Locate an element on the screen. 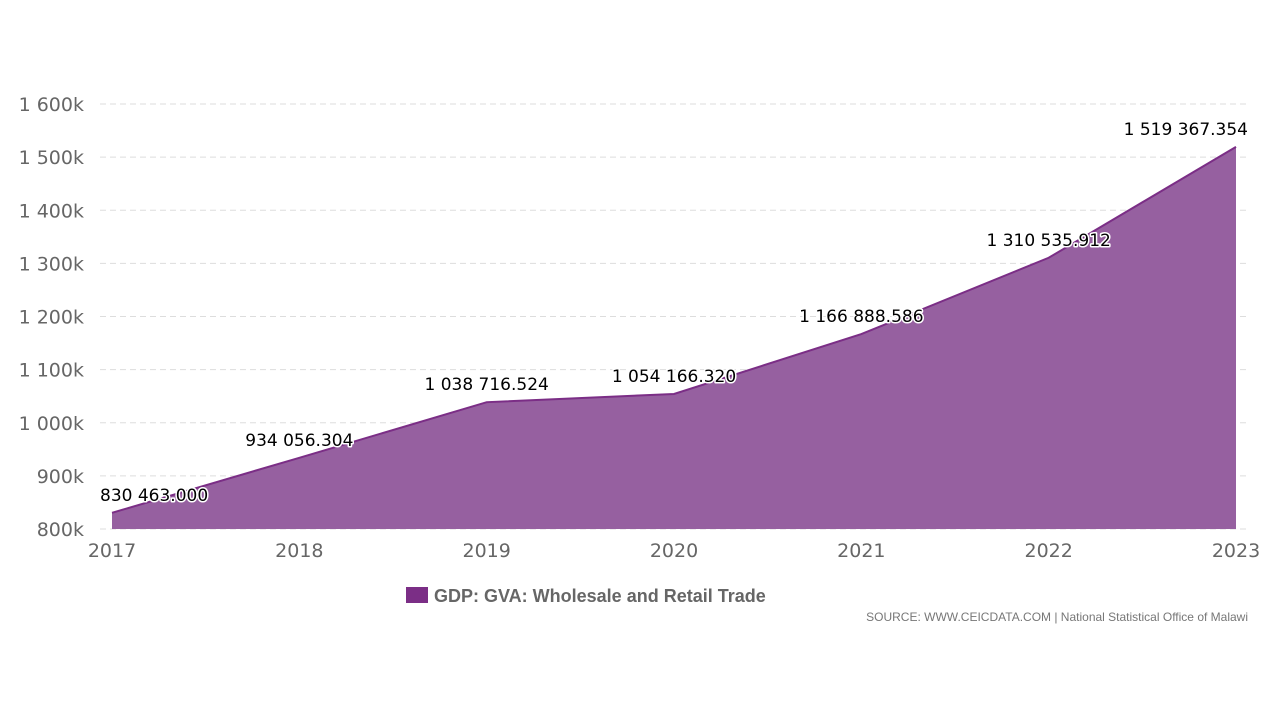  y-tick-label: 1 100k is located at coordinates (51, 371).